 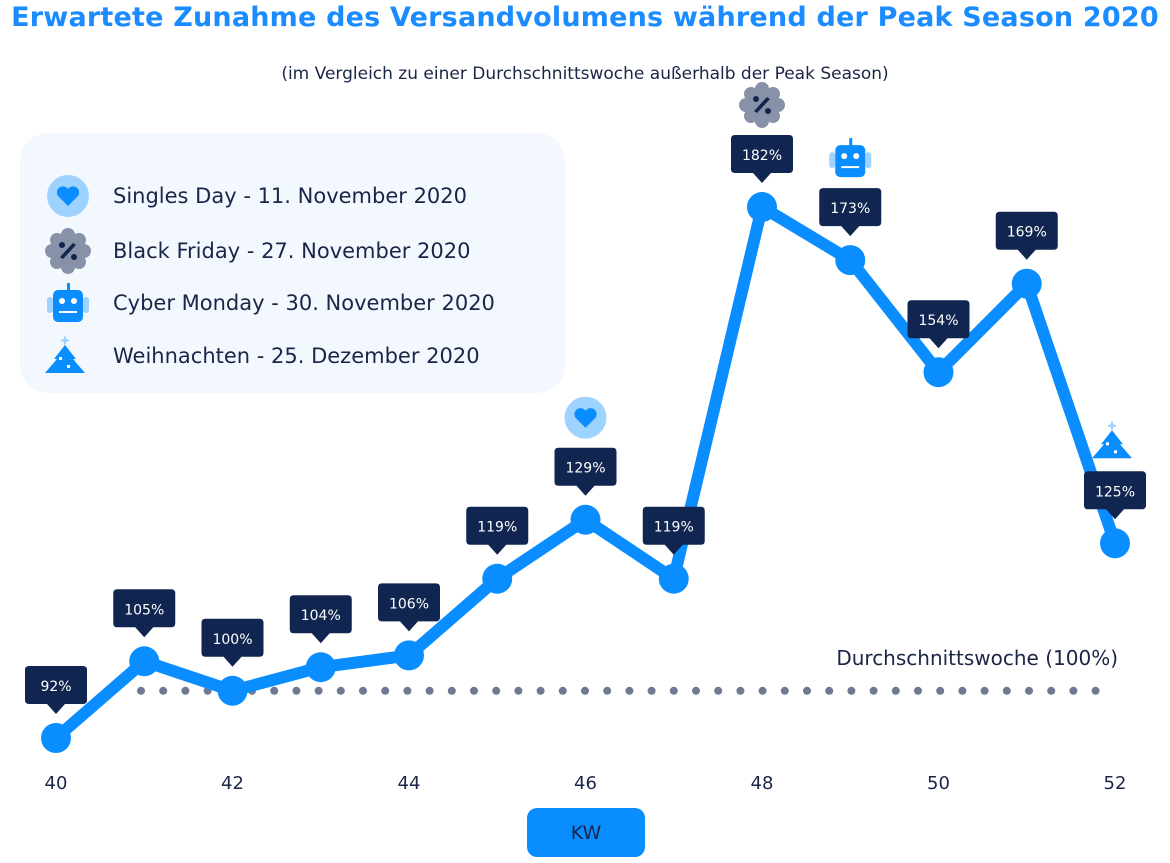 What do you see at coordinates (585, 783) in the screenshot?
I see `x-tick-label: 46` at bounding box center [585, 783].